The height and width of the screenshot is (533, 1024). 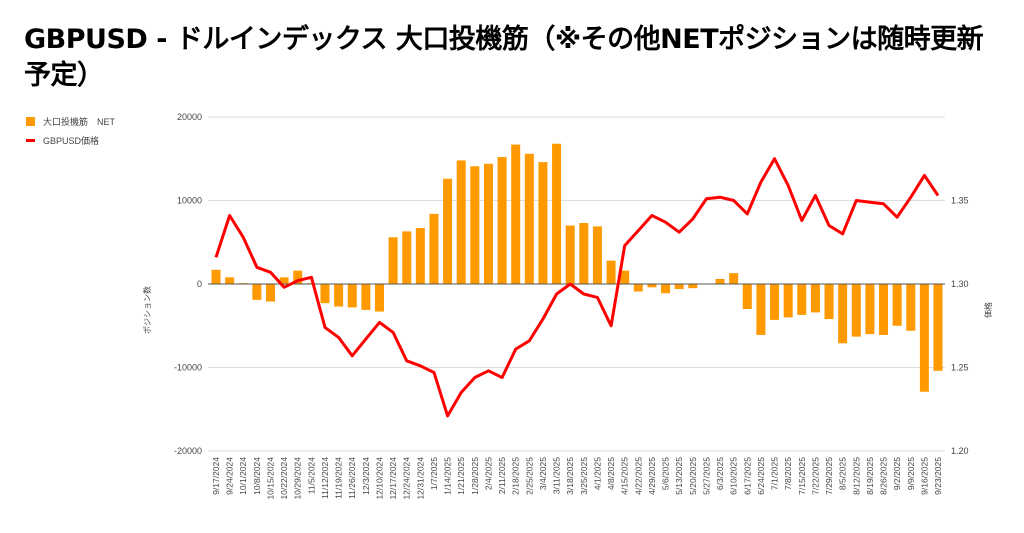 What do you see at coordinates (693, 476) in the screenshot?
I see `x-tick-label: 5/20/2025` at bounding box center [693, 476].